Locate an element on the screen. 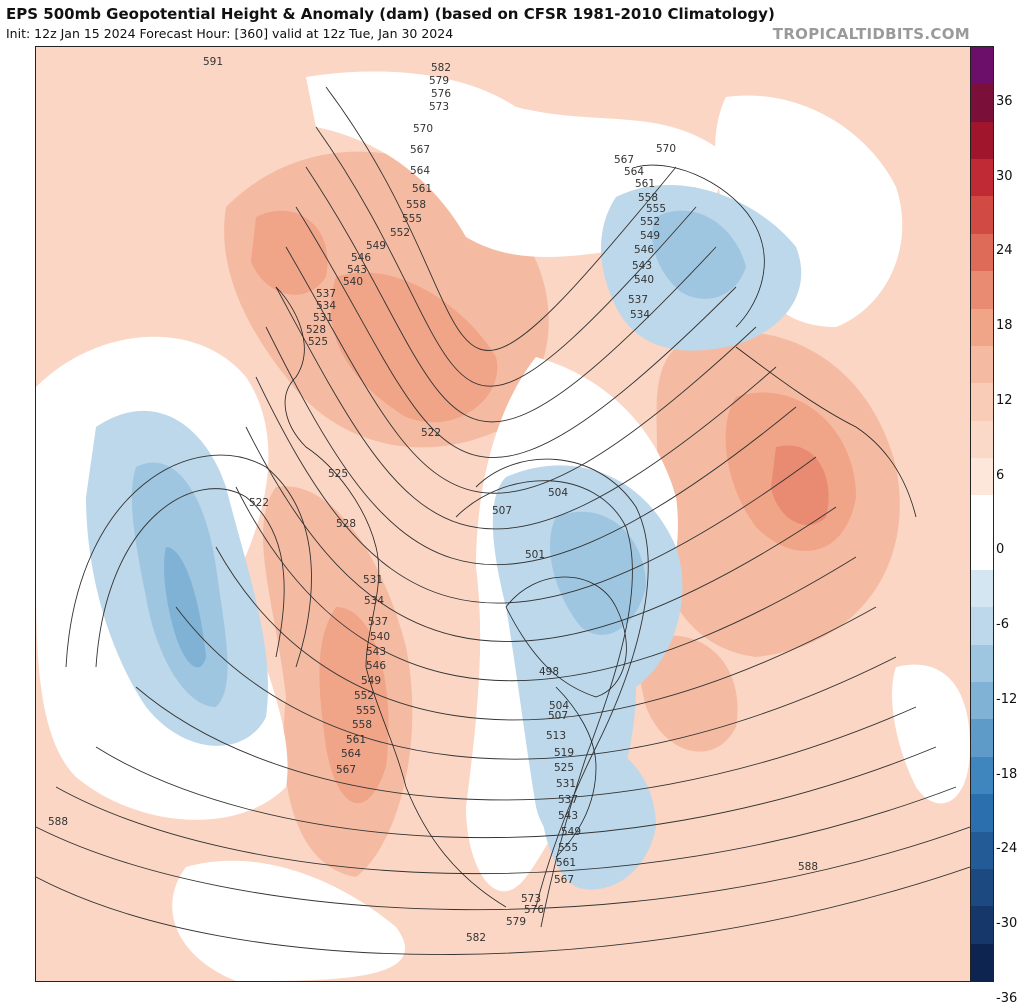 The image size is (1024, 1006). contour-label: 507 is located at coordinates (502, 511).